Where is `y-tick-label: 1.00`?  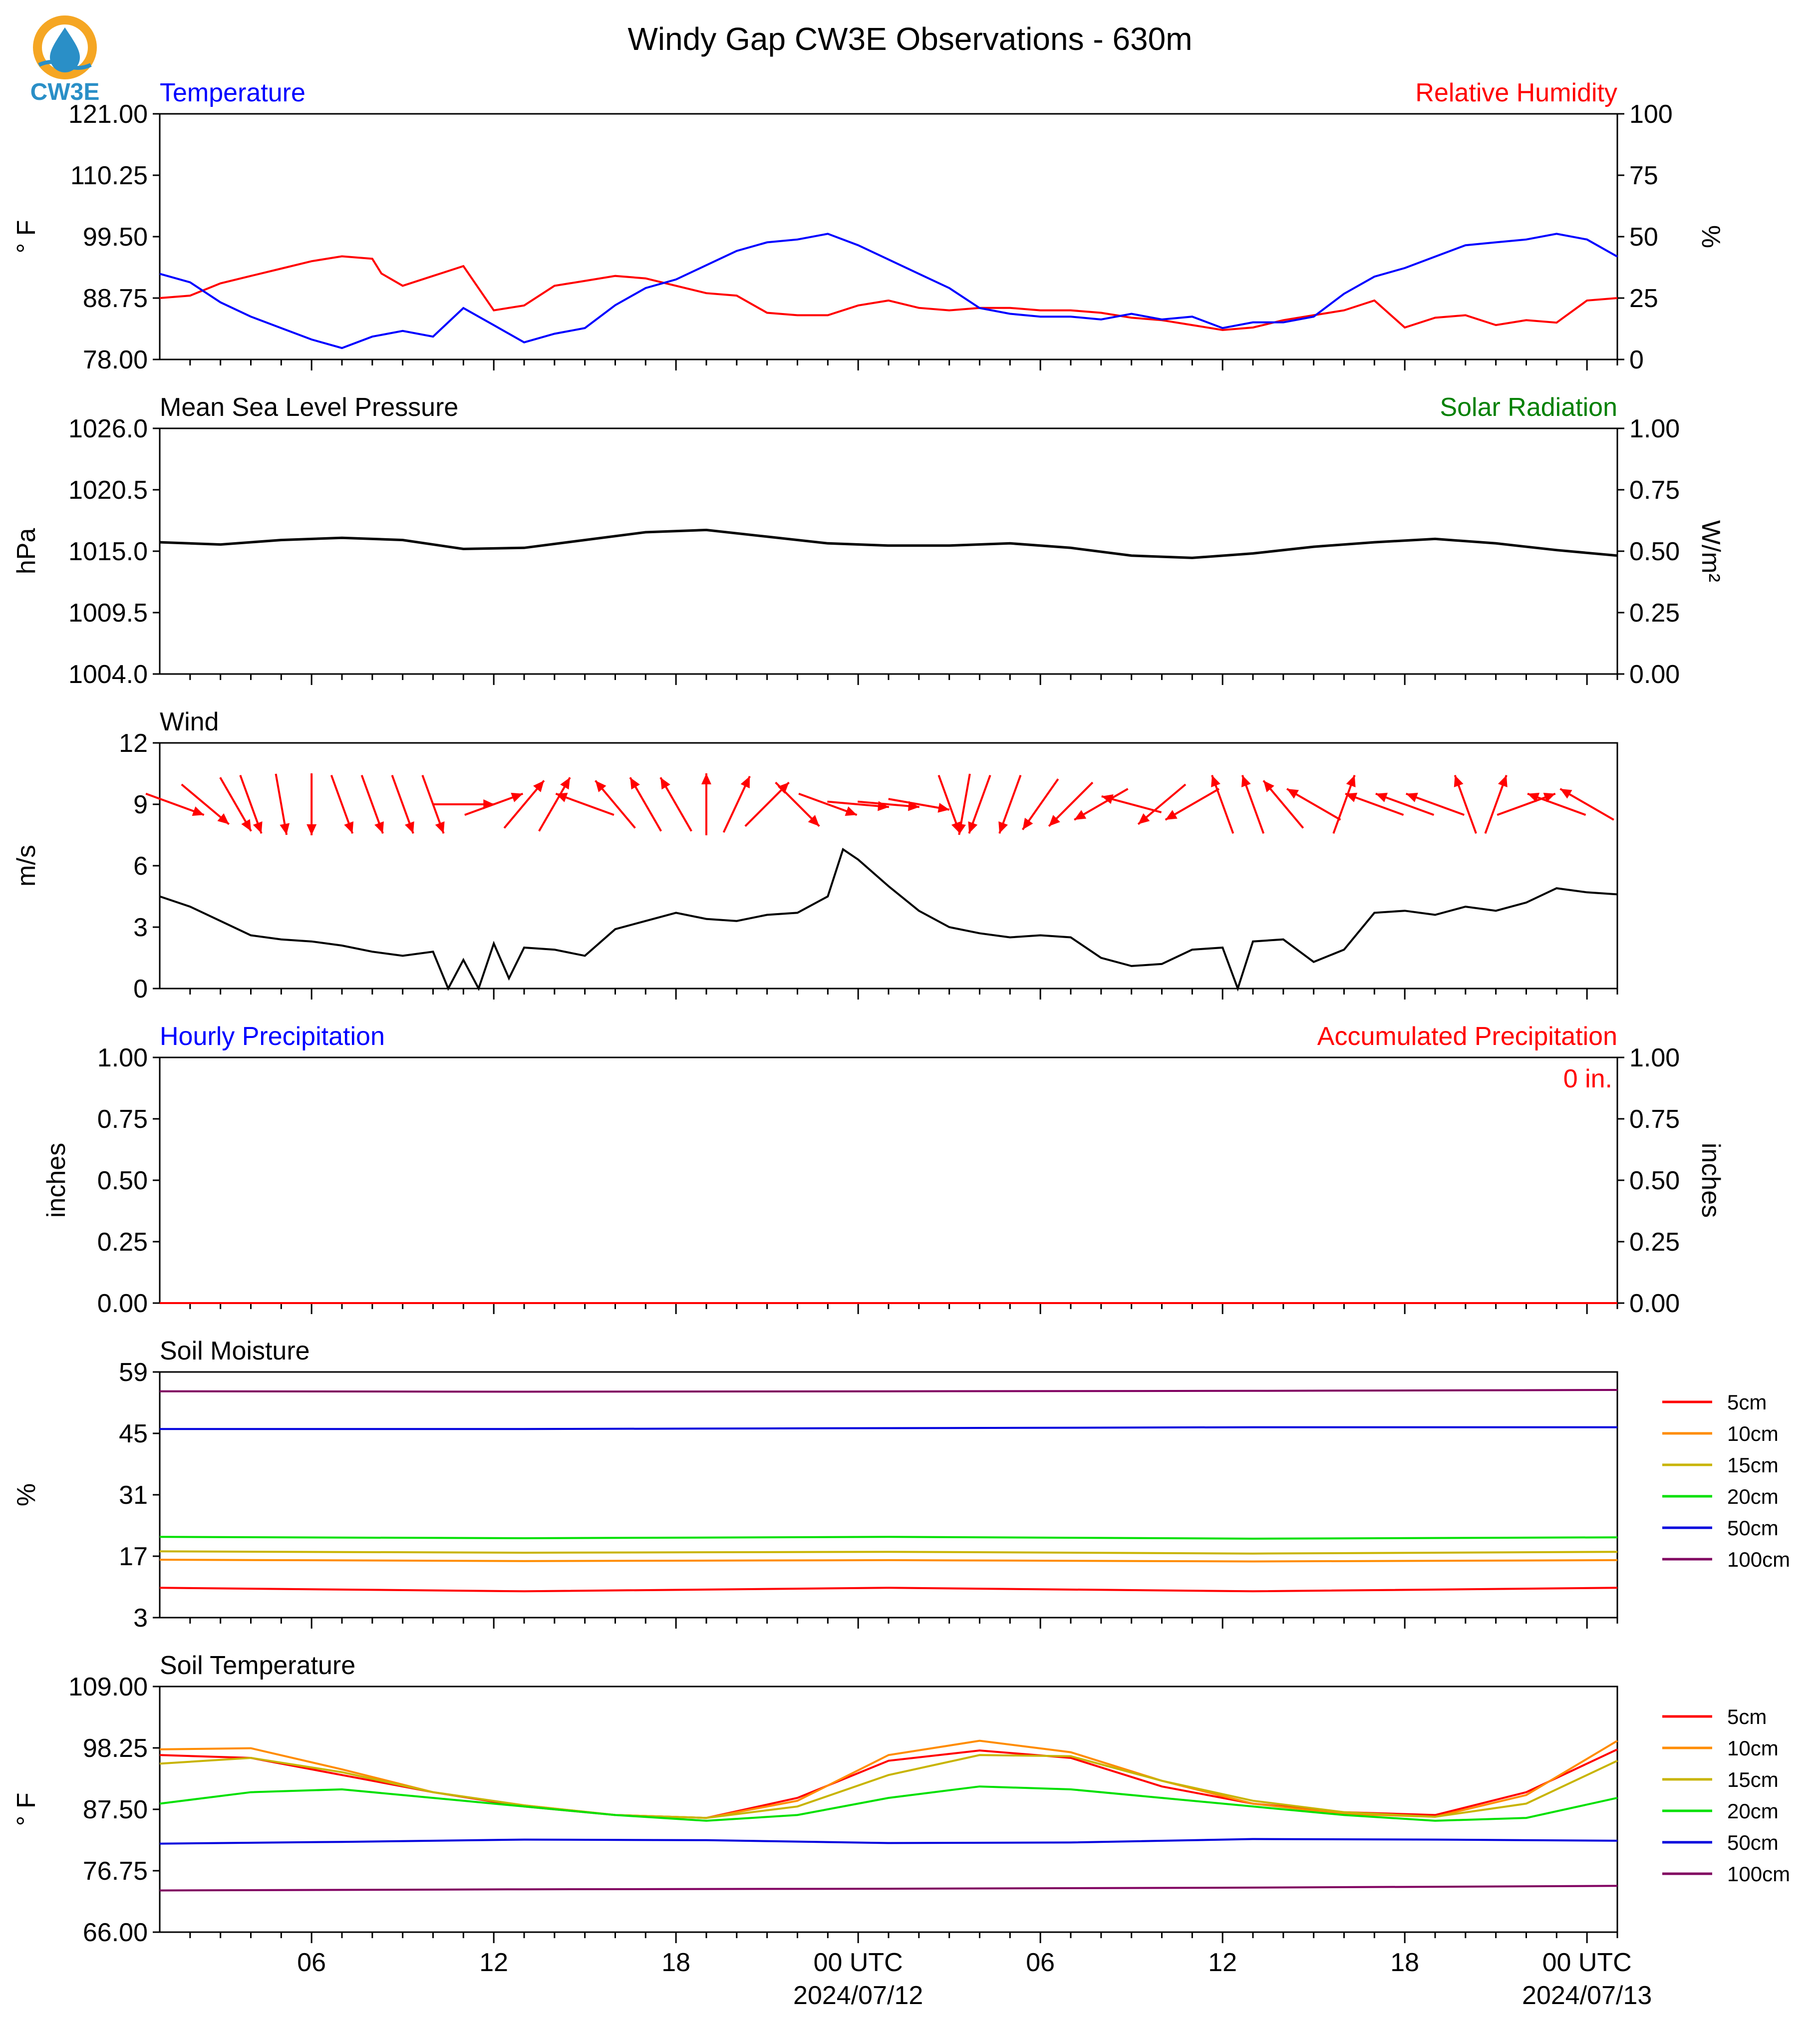 y-tick-label: 1.00 is located at coordinates (122, 1057).